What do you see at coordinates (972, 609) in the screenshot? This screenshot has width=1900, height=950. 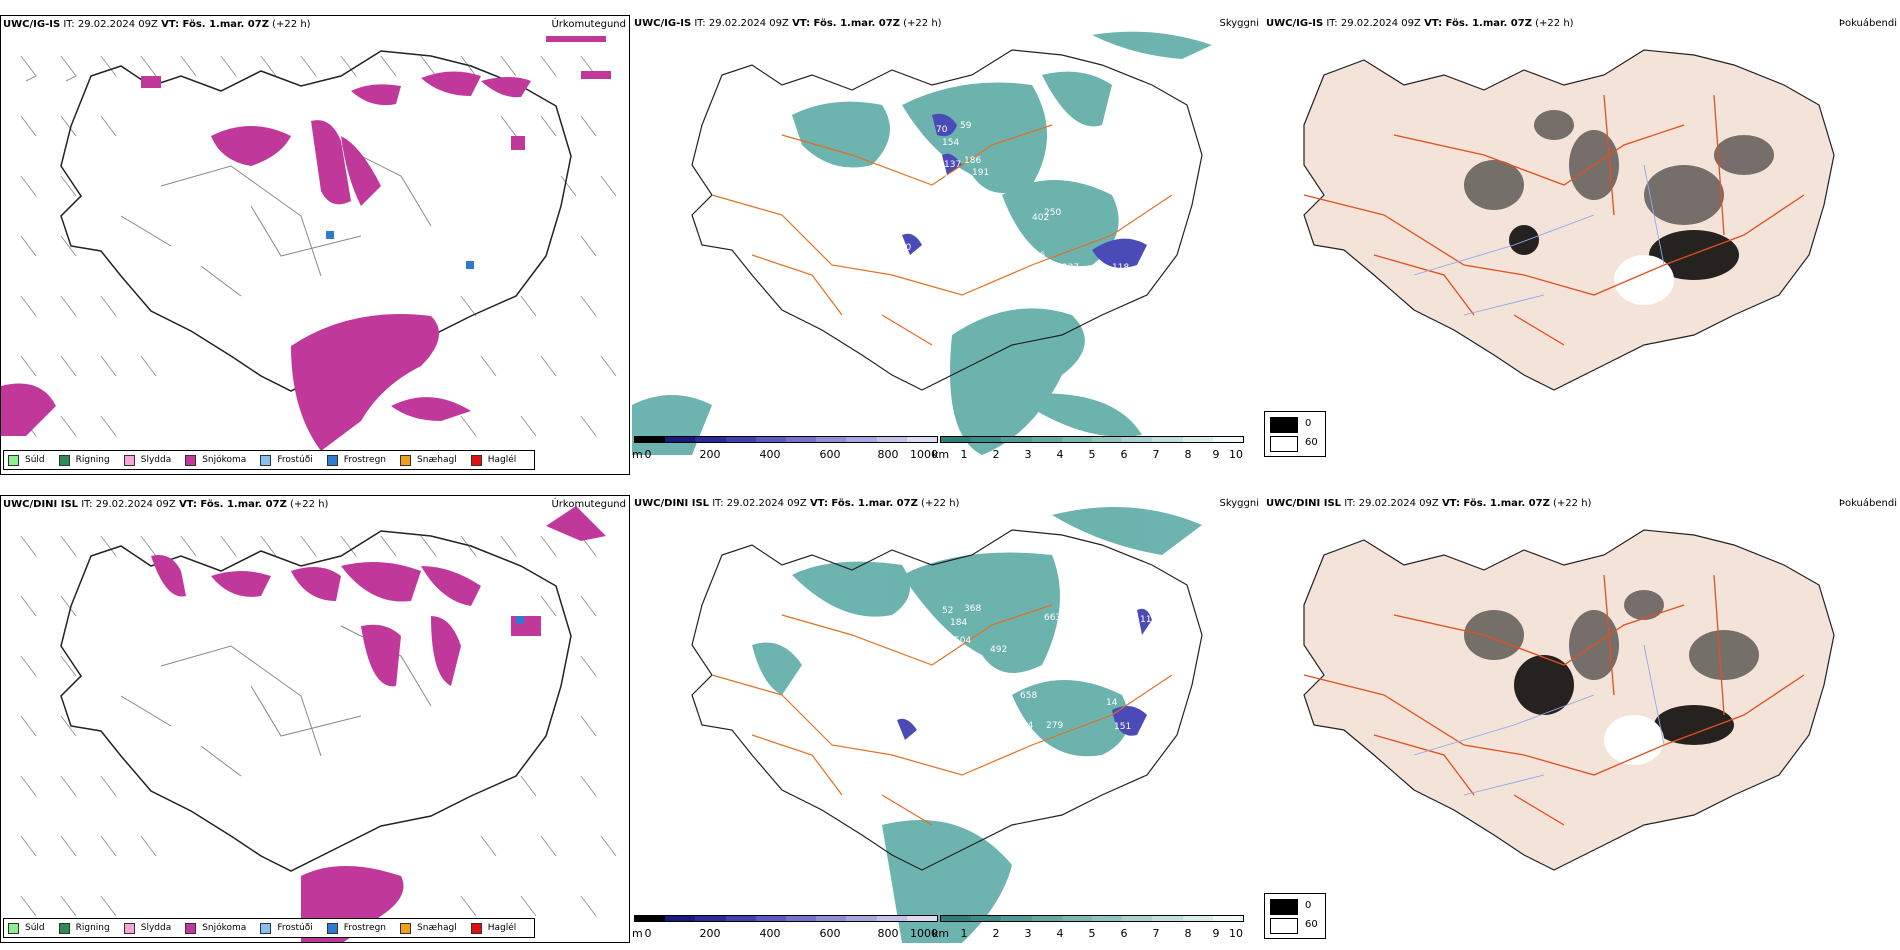 I see `cloud-base-label: 368` at bounding box center [972, 609].